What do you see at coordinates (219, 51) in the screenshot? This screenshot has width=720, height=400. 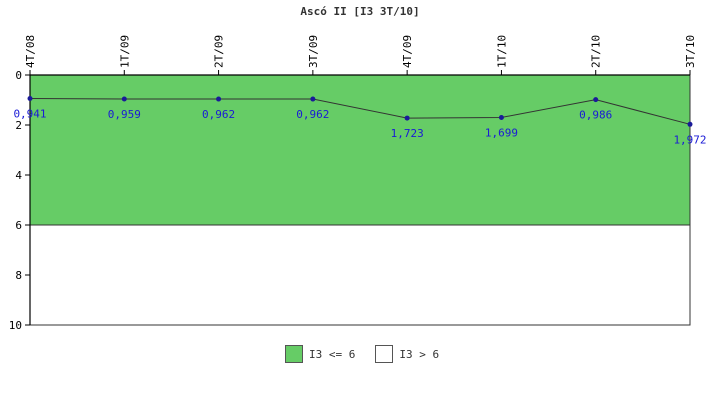 I see `x-tick-label: 2T/09` at bounding box center [219, 51].